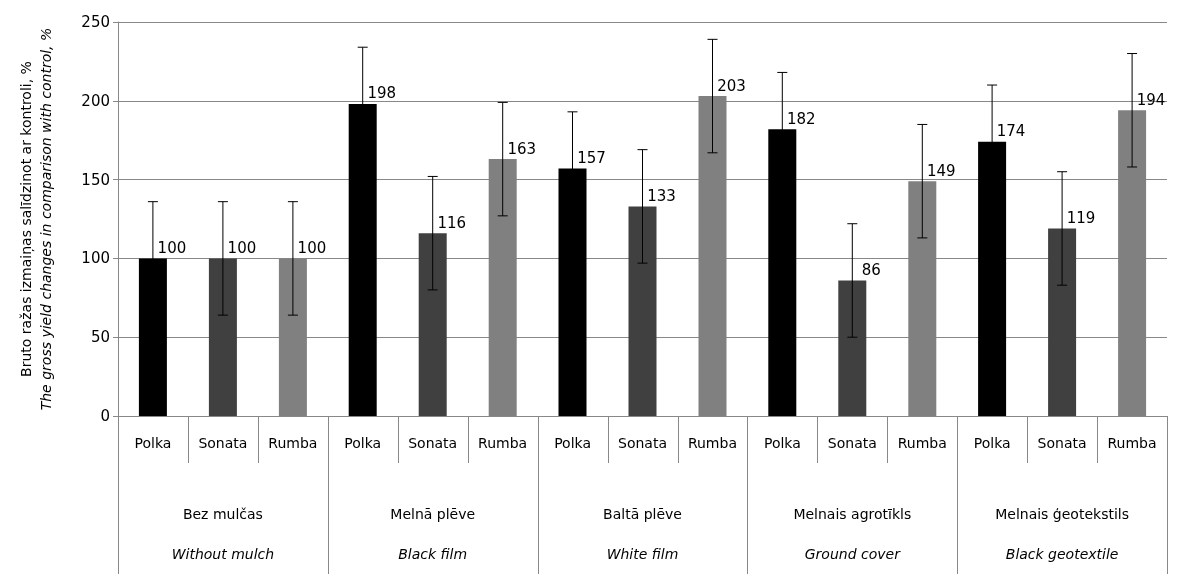  Describe the element at coordinates (105, 416) in the screenshot. I see `y-tick-label: 0` at that location.